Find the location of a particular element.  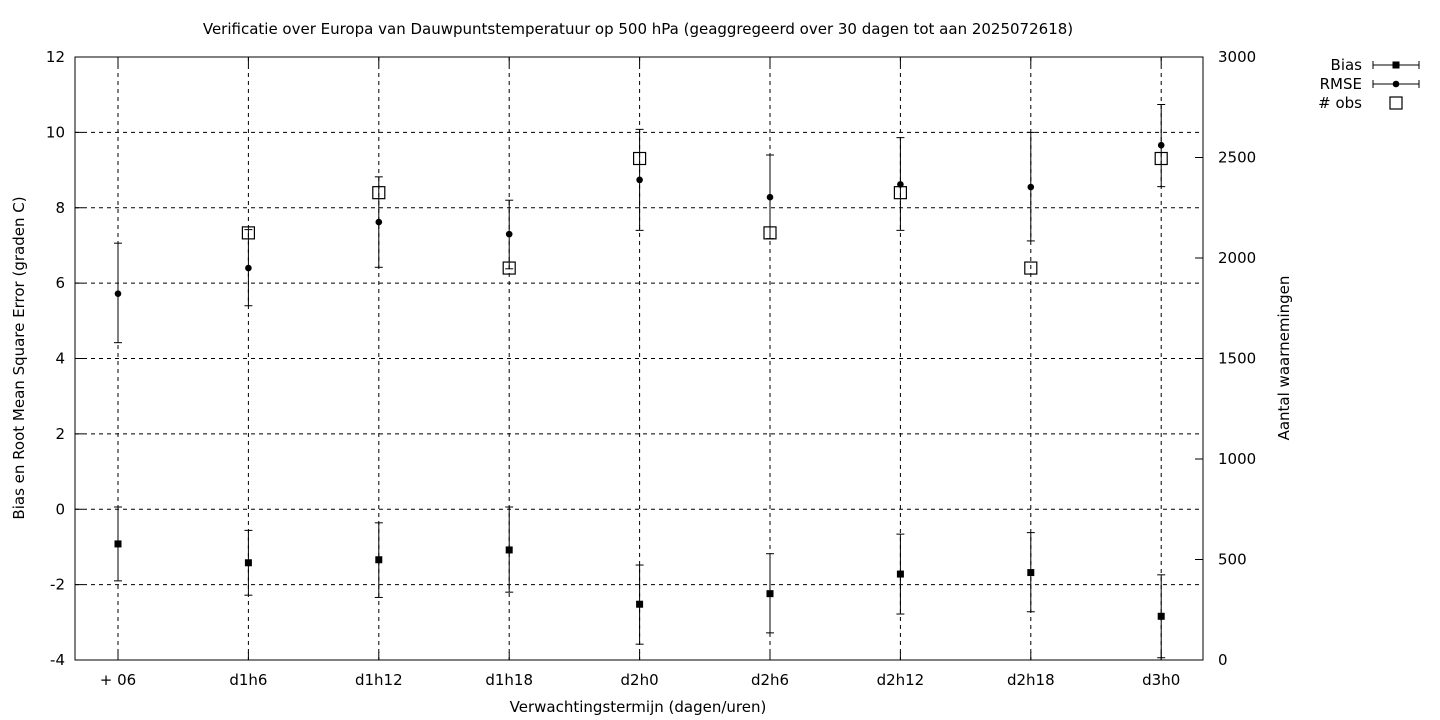

y-tick-label: 2 is located at coordinates (60, 434).